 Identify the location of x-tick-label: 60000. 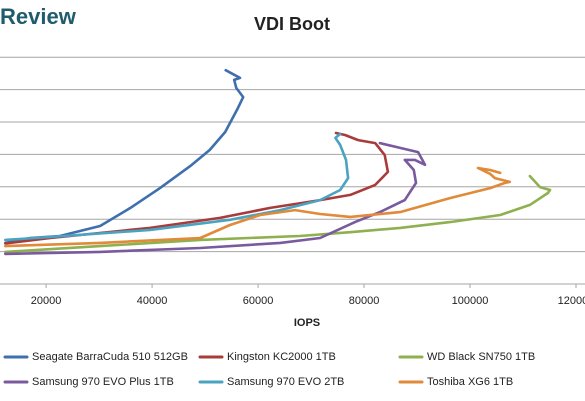
(258, 301).